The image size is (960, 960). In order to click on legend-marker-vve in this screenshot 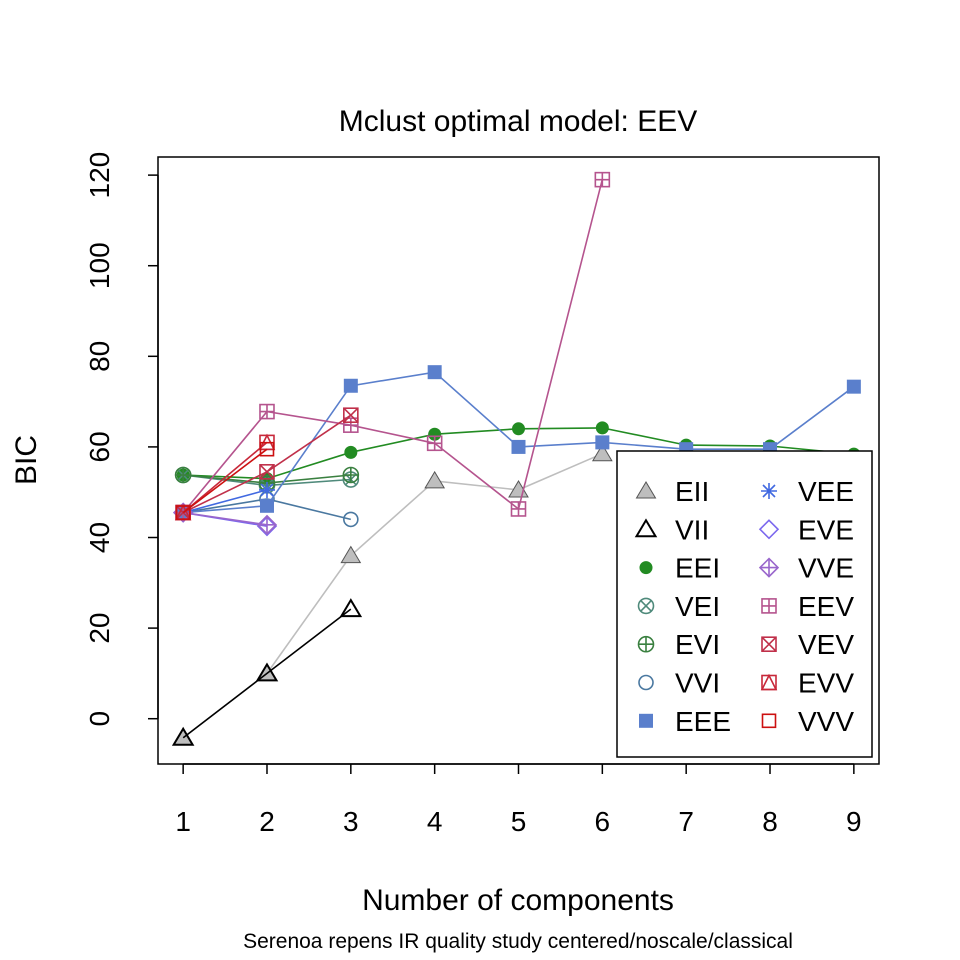, I will do `click(769, 567)`.